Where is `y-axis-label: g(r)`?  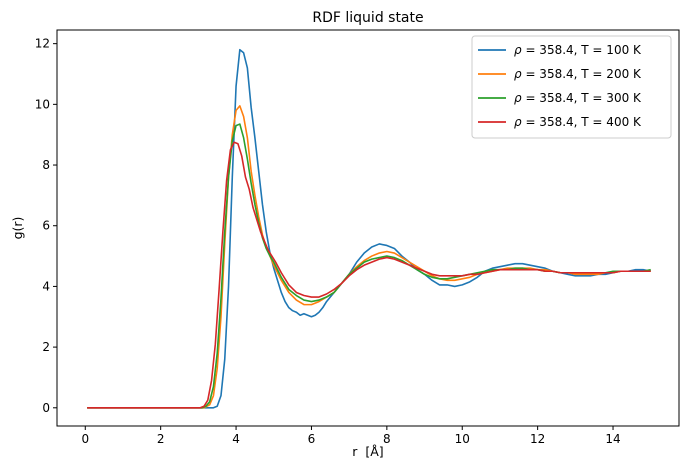
y-axis-label: g(r) is located at coordinates (17, 228).